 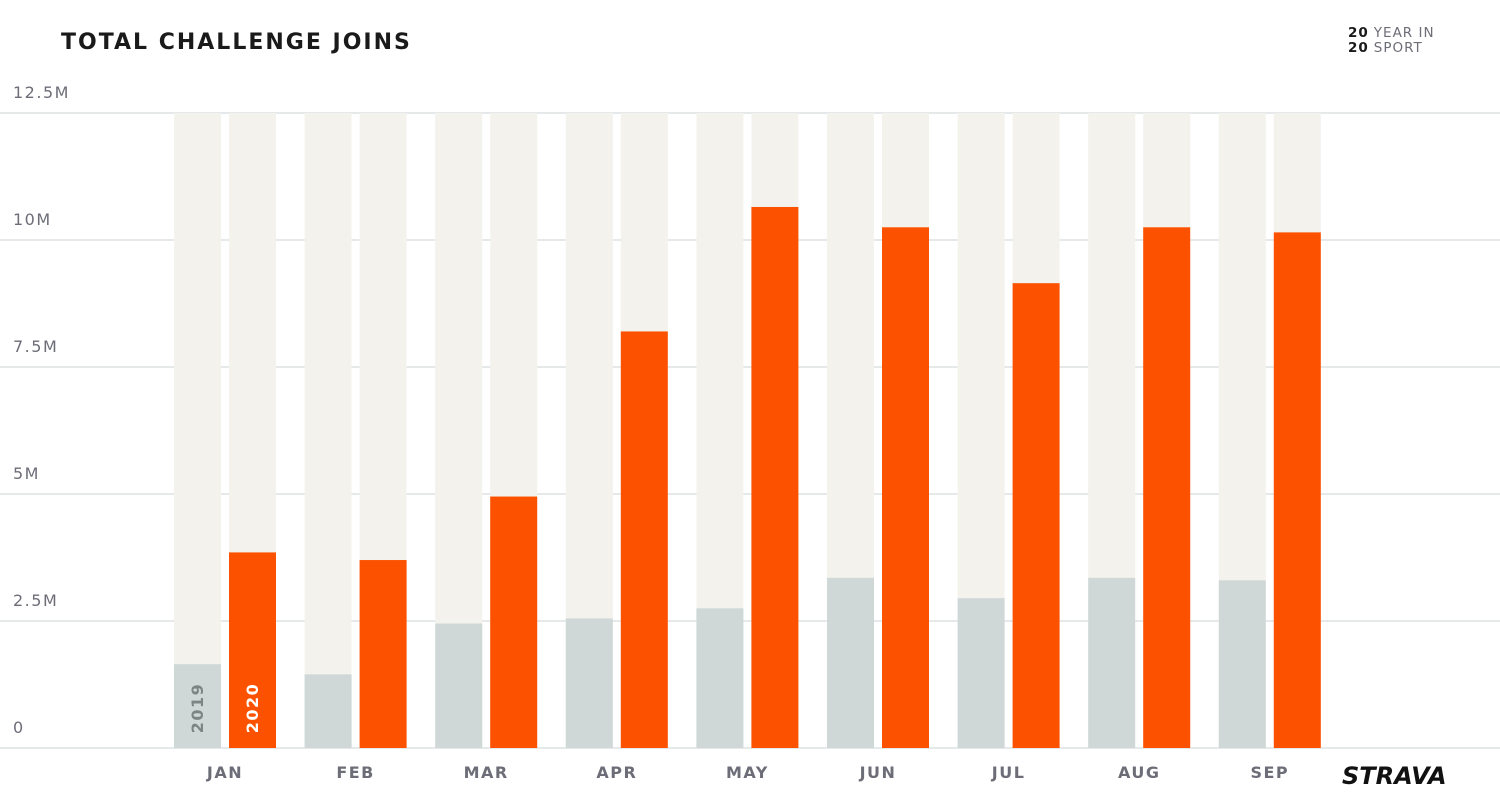 I want to click on badge-line2-text: SPORT, so click(x=1398, y=48).